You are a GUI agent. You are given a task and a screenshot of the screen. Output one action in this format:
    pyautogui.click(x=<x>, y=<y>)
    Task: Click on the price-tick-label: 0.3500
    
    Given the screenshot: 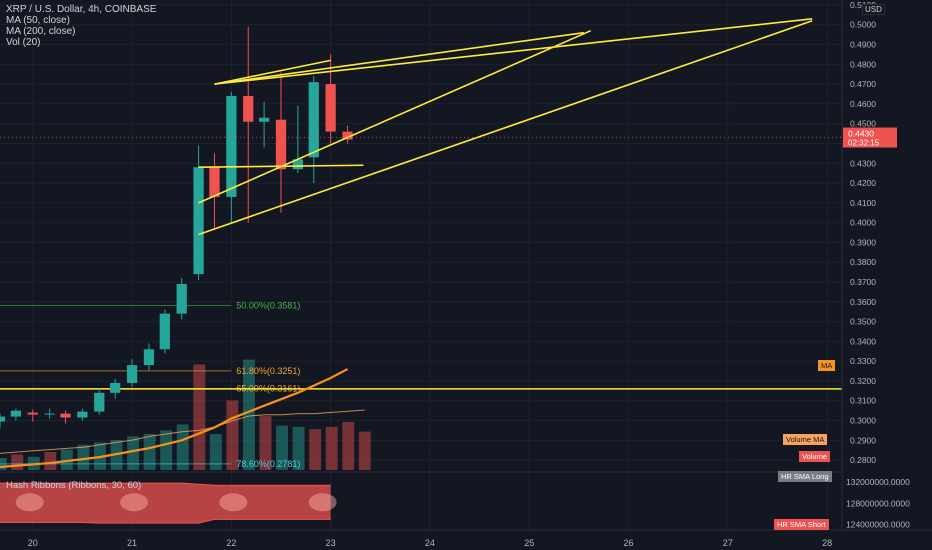 What is the action you would take?
    pyautogui.click(x=863, y=322)
    